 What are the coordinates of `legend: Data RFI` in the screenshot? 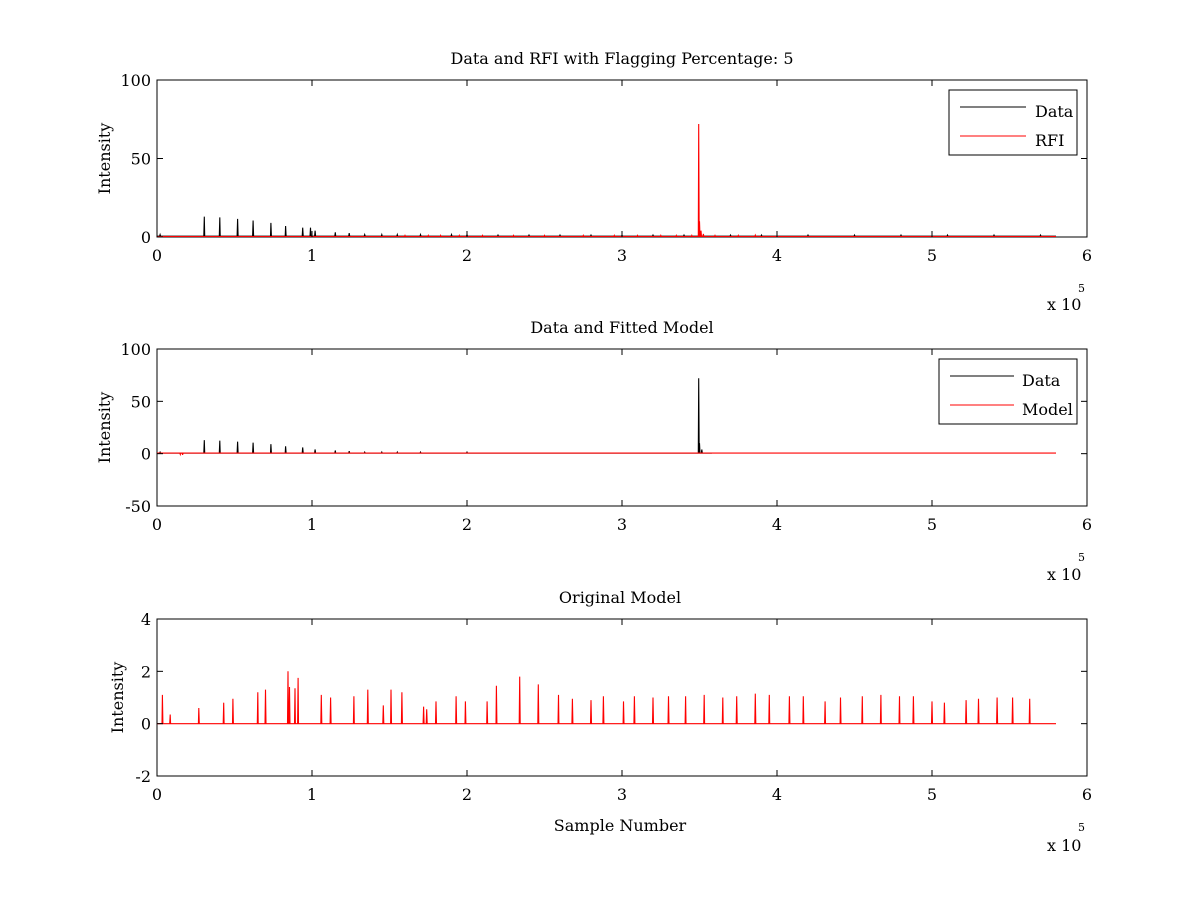 It's located at (1013, 122).